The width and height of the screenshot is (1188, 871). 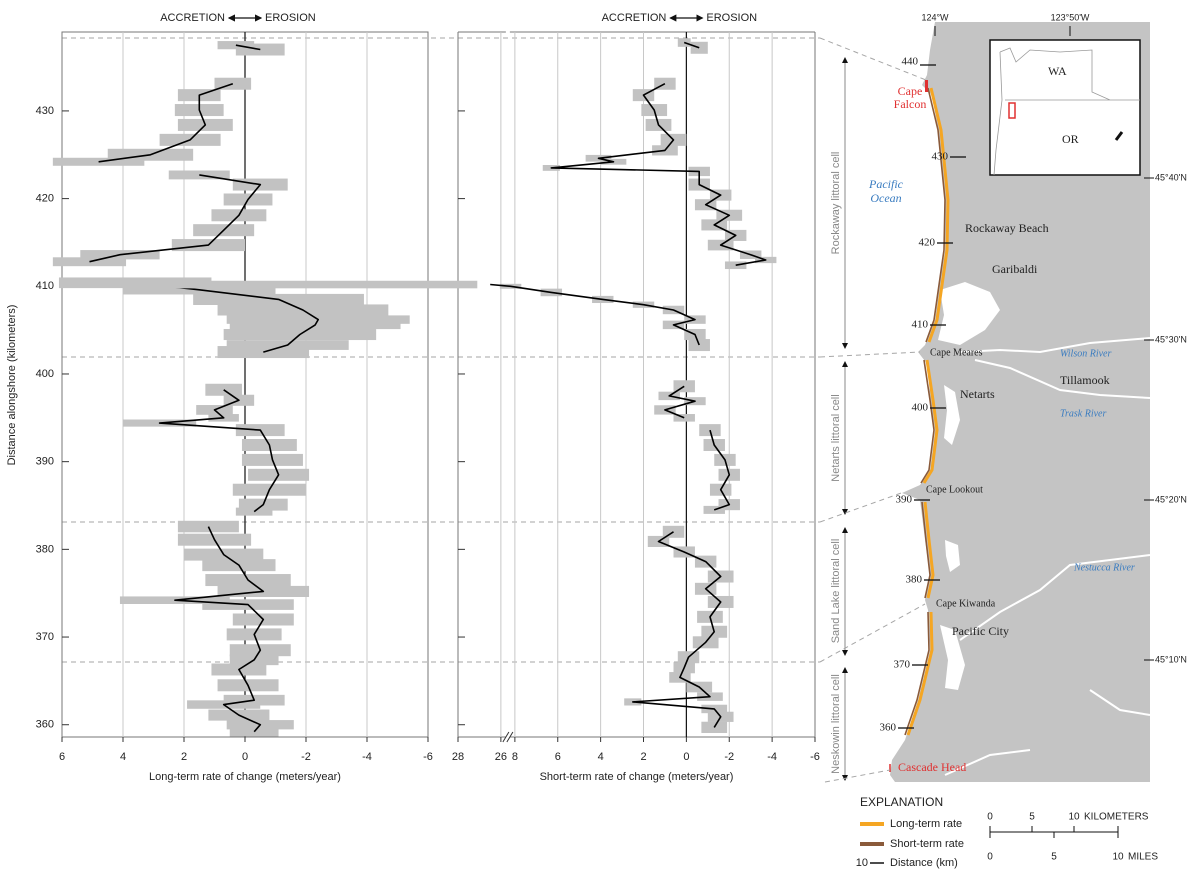 What do you see at coordinates (601, 757) in the screenshot?
I see `x-tick-label: 4` at bounding box center [601, 757].